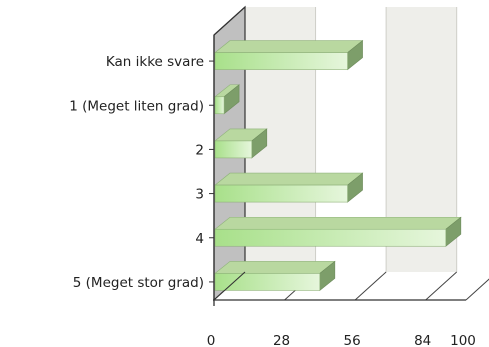  What do you see at coordinates (155, 62) in the screenshot?
I see `category-label: Kan ikke svare` at bounding box center [155, 62].